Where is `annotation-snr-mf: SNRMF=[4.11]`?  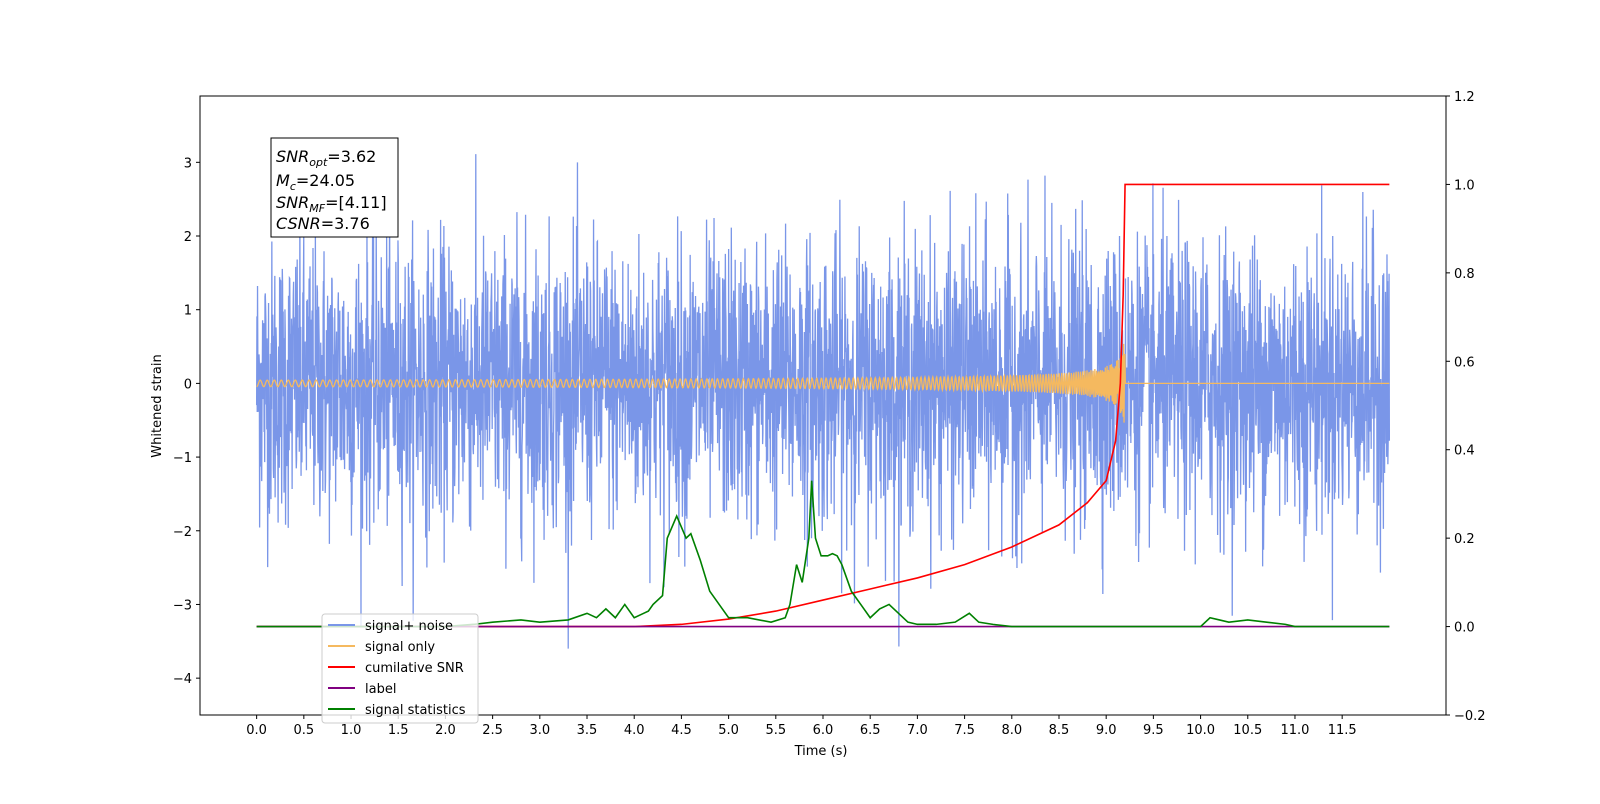 annotation-snr-mf: SNRMF=[4.11] is located at coordinates (331, 204).